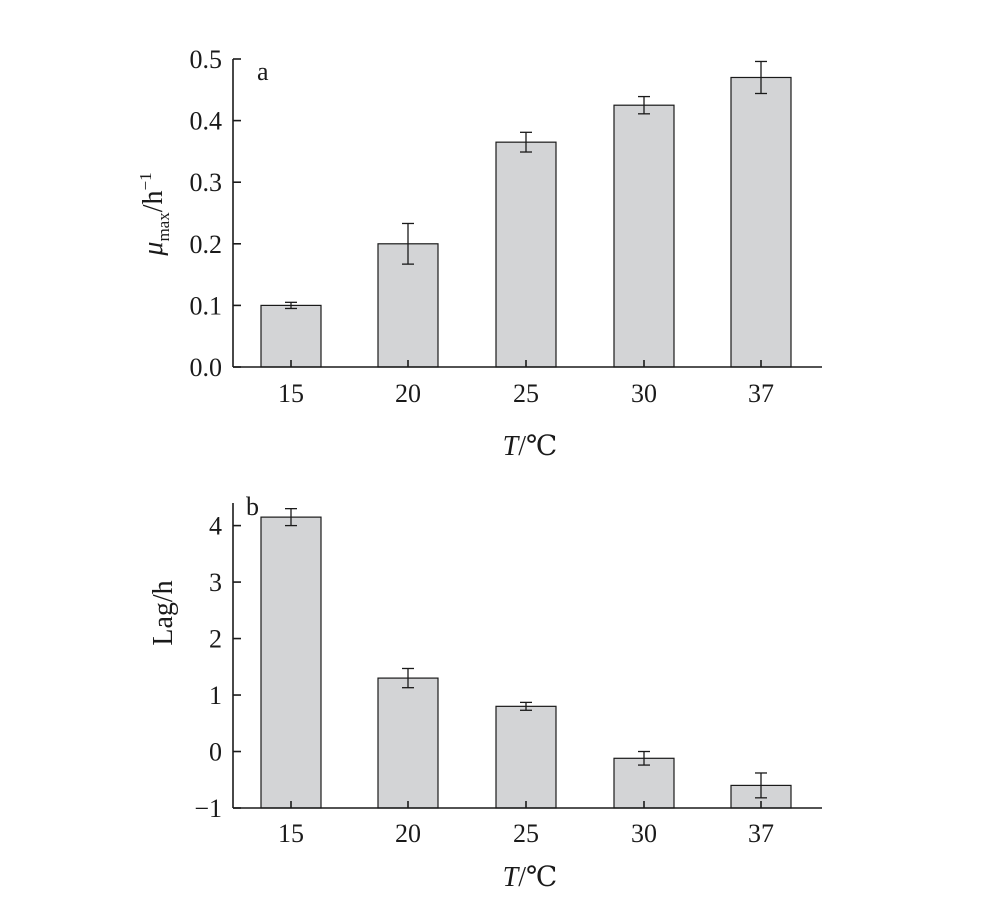  What do you see at coordinates (206, 305) in the screenshot?
I see `y-tick-label: 0.1` at bounding box center [206, 305].